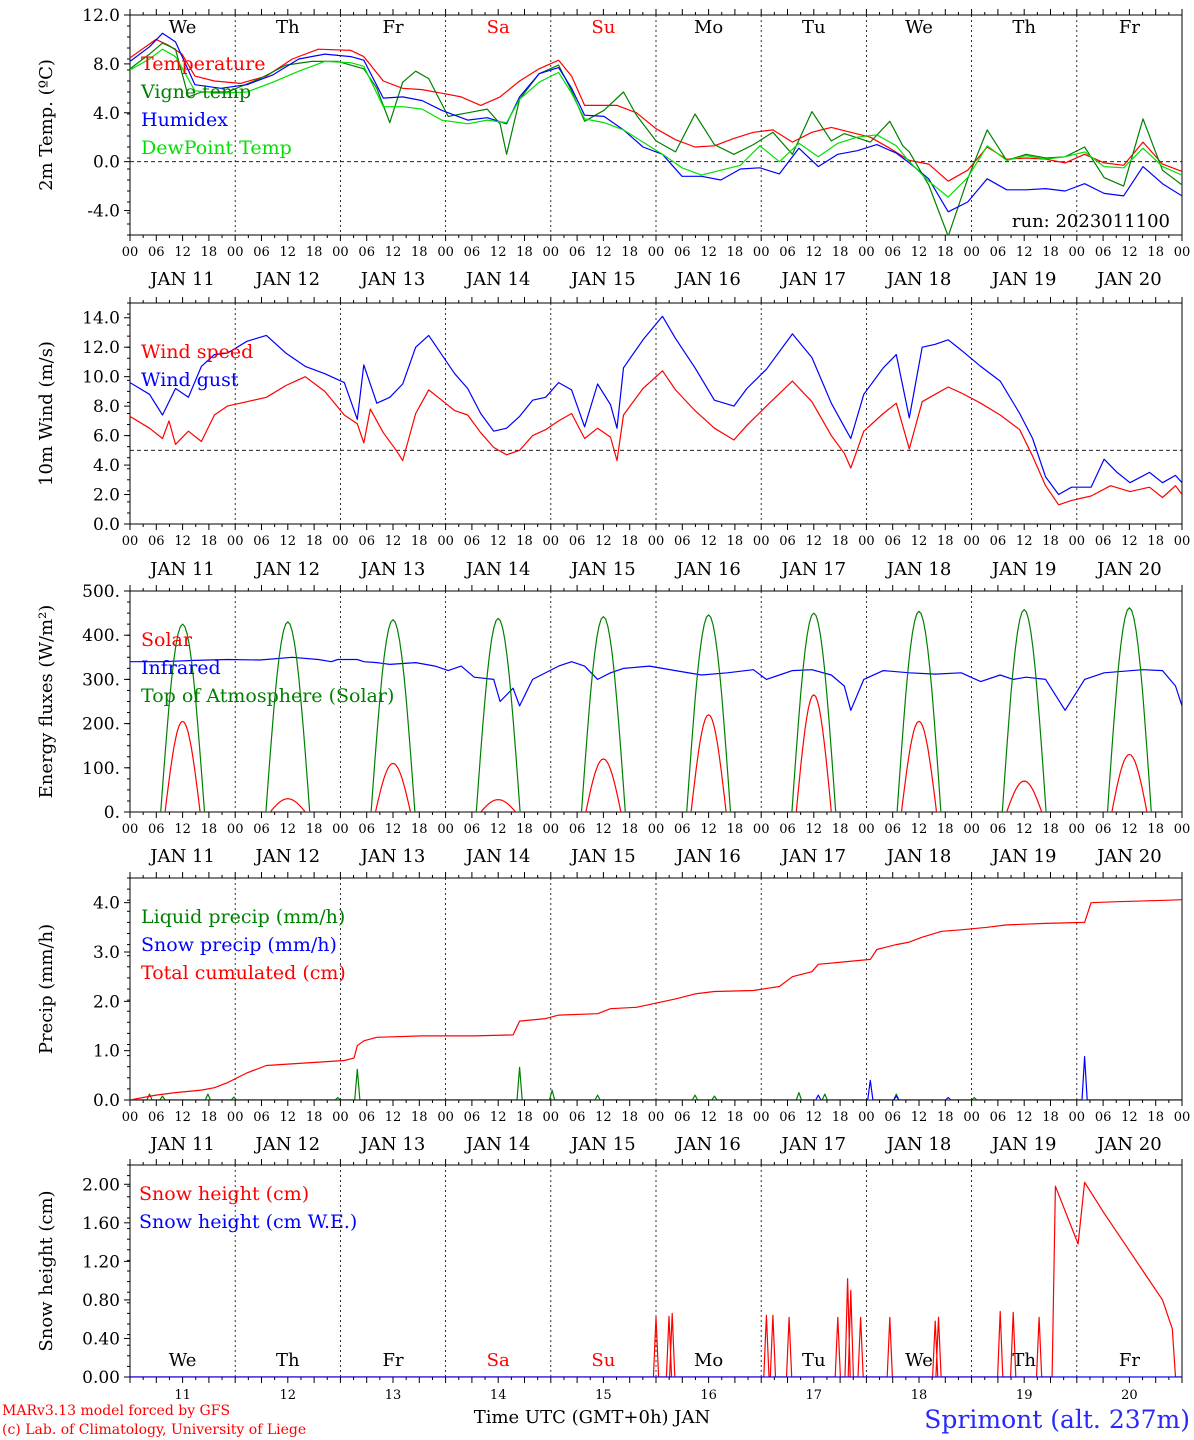 Image resolution: width=1194 pixels, height=1440 pixels. What do you see at coordinates (1091, 221) in the screenshot?
I see `run-annotation: run: 2023011100` at bounding box center [1091, 221].